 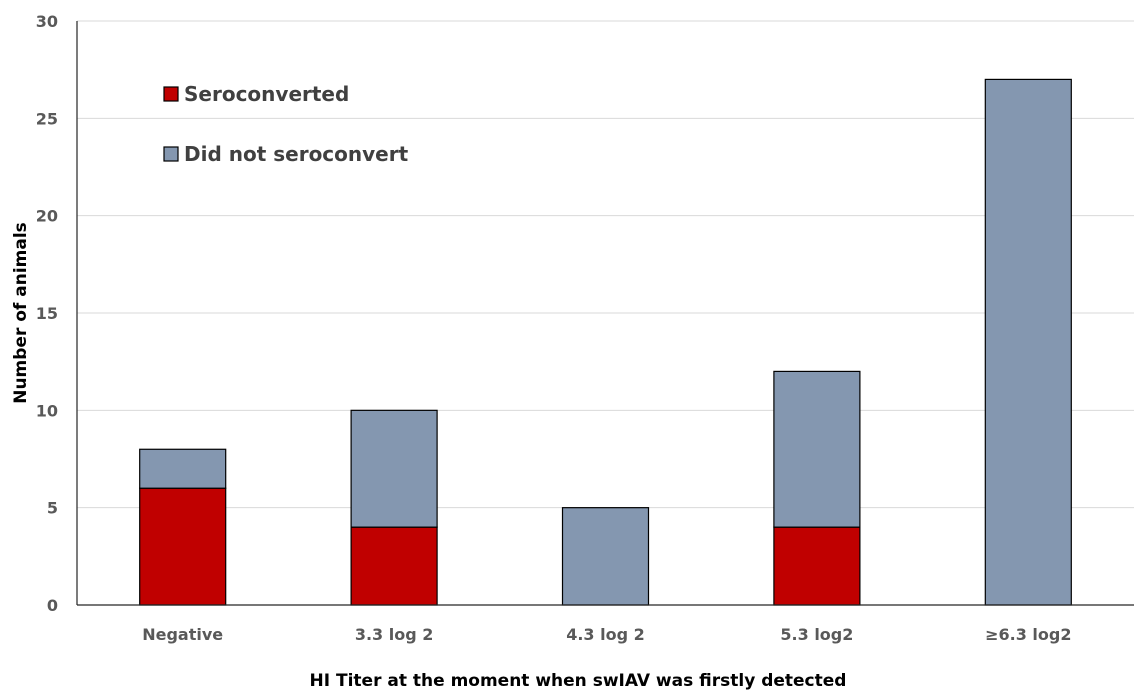 What do you see at coordinates (182, 634) in the screenshot?
I see `x-tick-label: Negative` at bounding box center [182, 634].